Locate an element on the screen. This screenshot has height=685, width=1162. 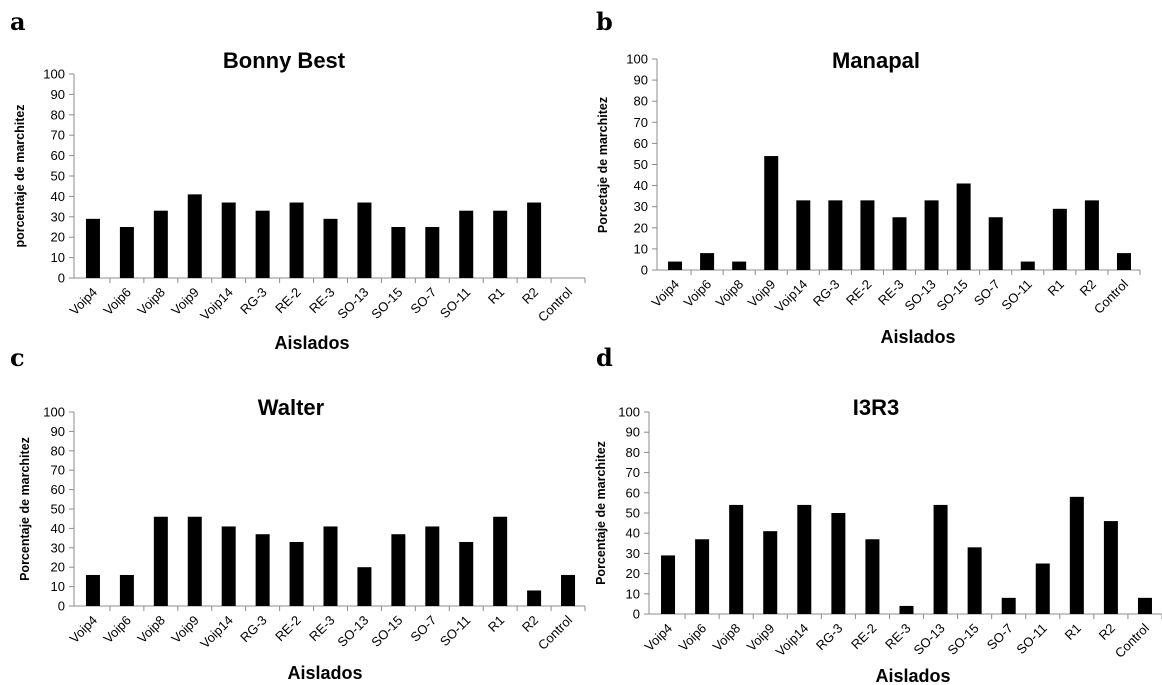
panel-b-x-tick-label: Voip8 is located at coordinates (730, 294).